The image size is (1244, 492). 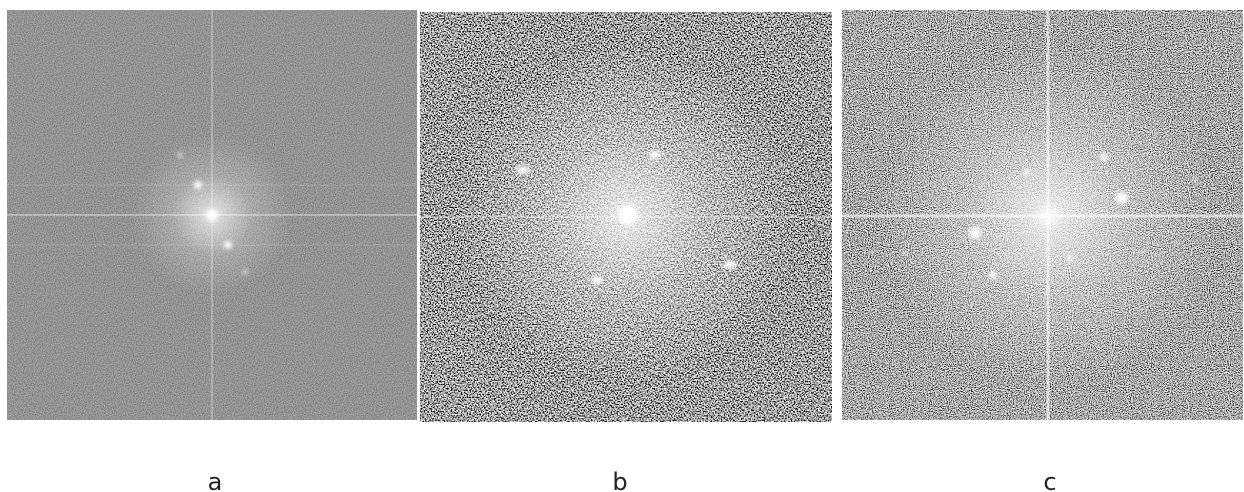 What do you see at coordinates (215, 480) in the screenshot?
I see `panel-label: a` at bounding box center [215, 480].